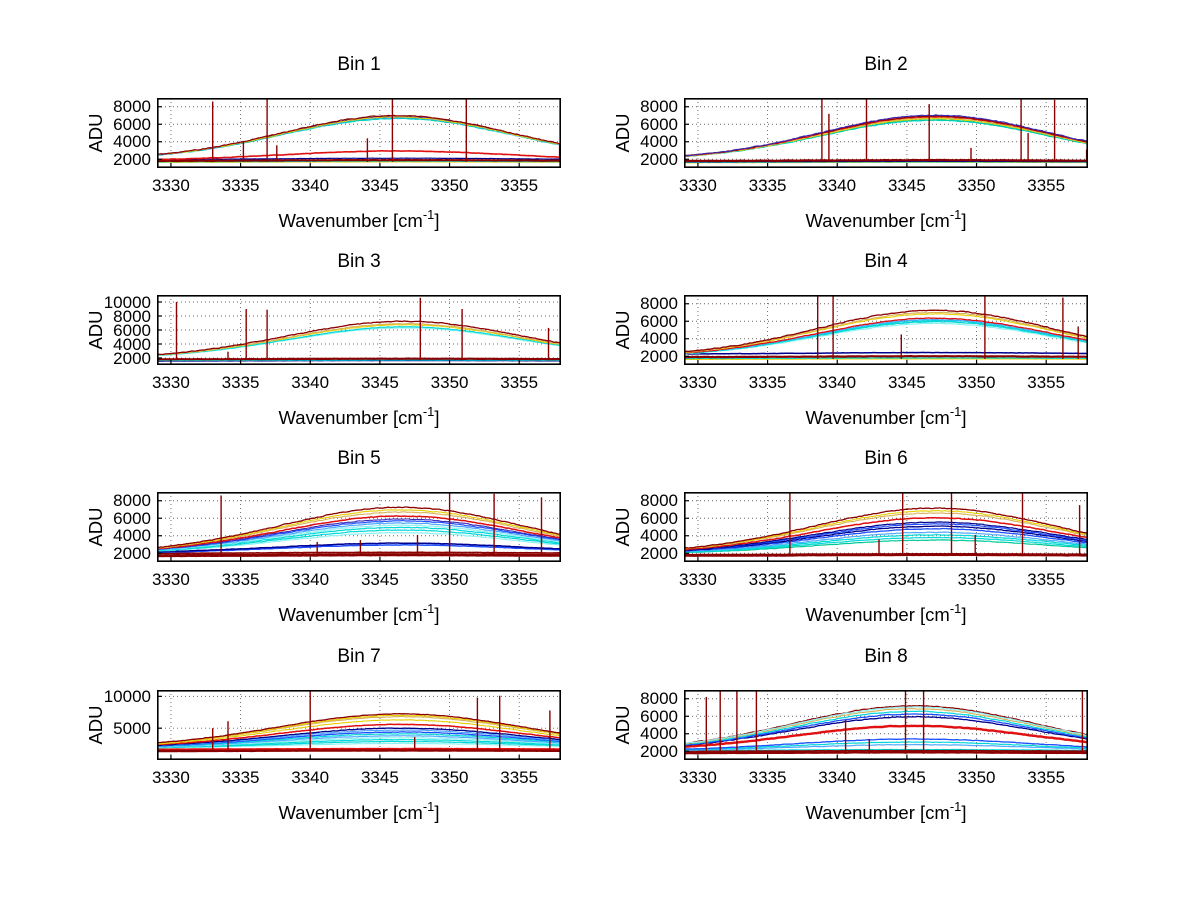 The image size is (1200, 901). Describe the element at coordinates (886, 64) in the screenshot. I see `plot-title: Bin 2` at that location.